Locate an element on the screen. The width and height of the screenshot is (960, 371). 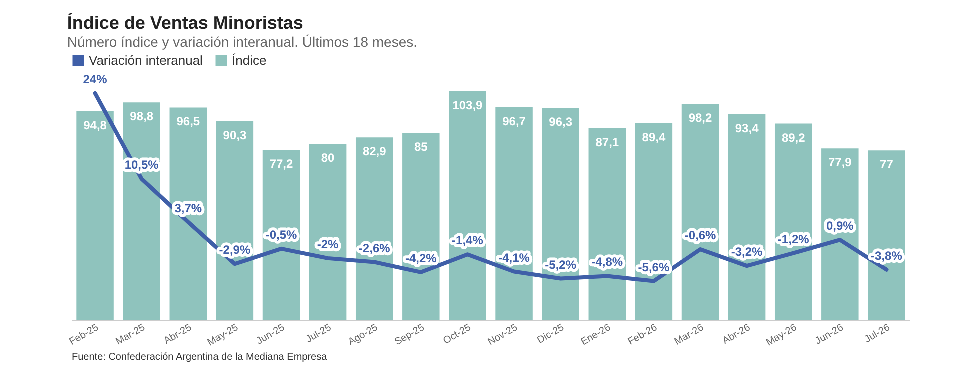
data-label: 85 is located at coordinates (421, 147).